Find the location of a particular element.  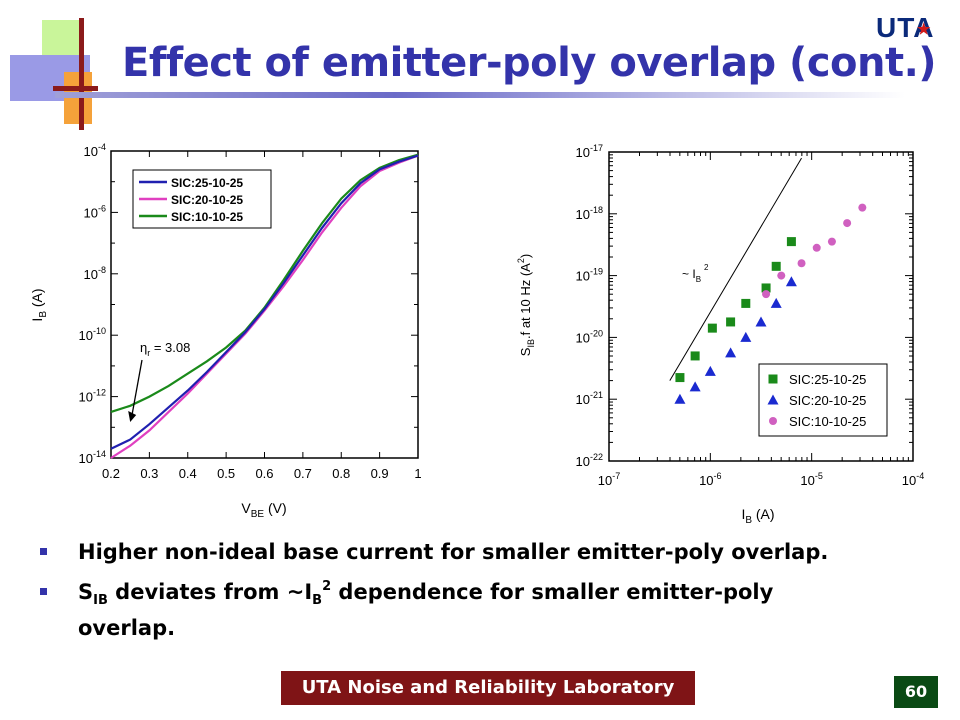

chart2-xlabel: IB (A) is located at coordinates (757, 516).